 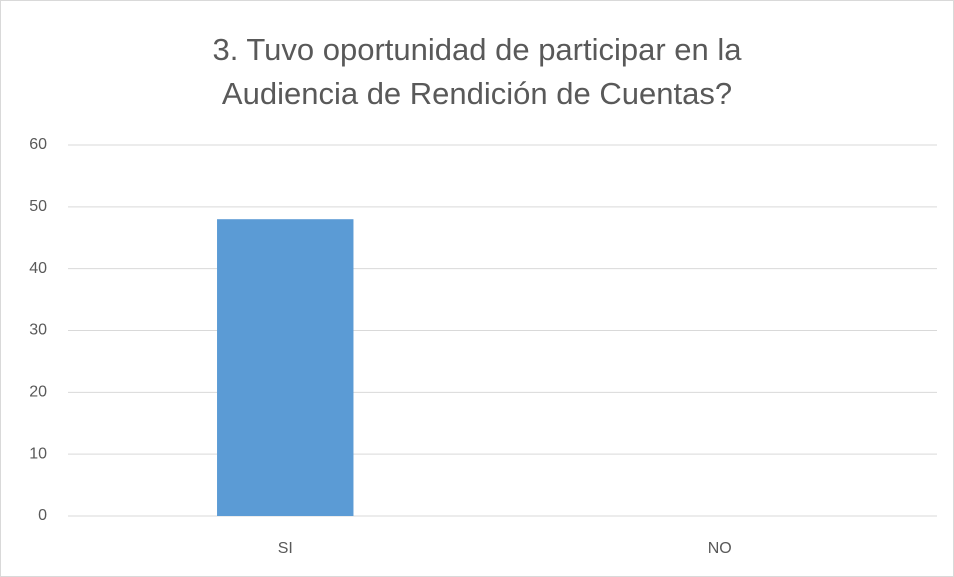 What do you see at coordinates (38, 268) in the screenshot?
I see `y-tick-label: 40` at bounding box center [38, 268].